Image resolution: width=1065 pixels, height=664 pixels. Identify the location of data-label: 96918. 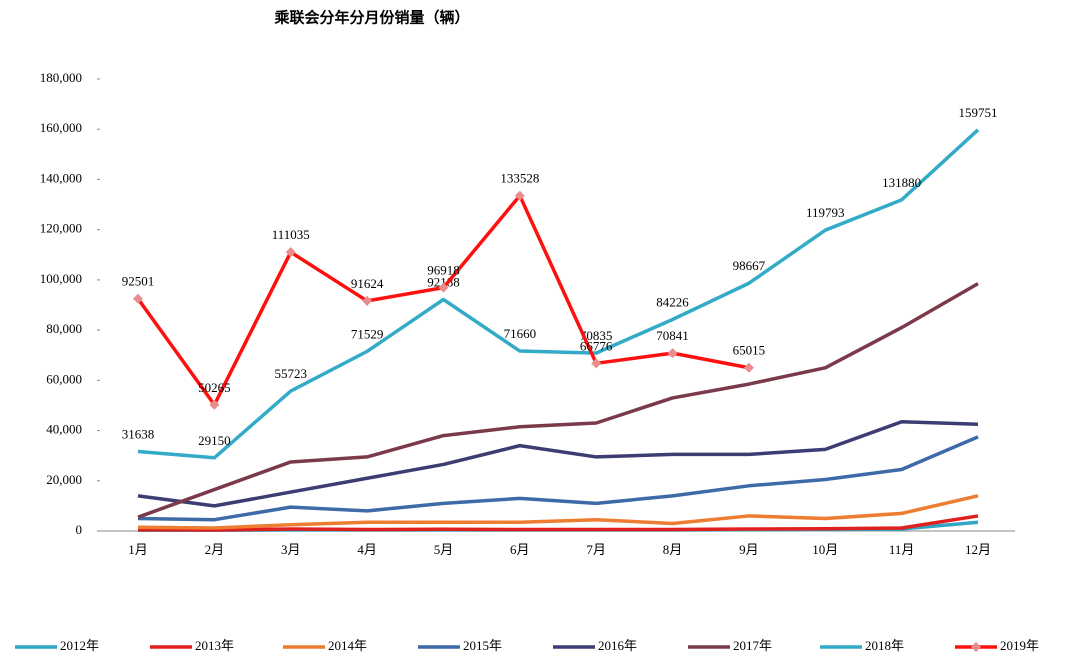
(443, 270).